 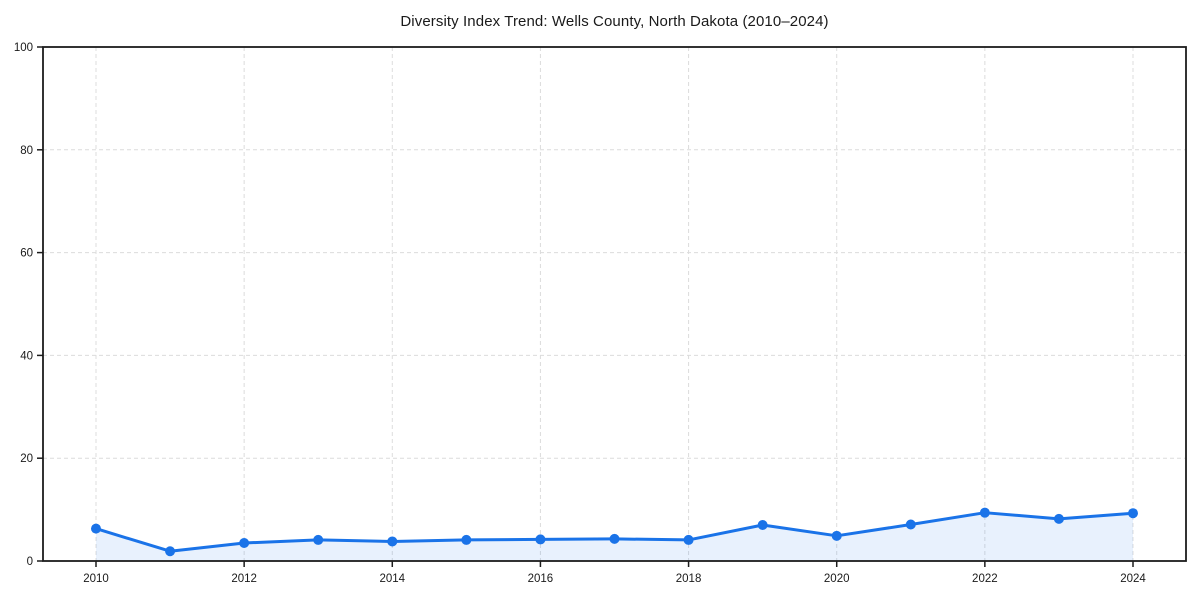 I want to click on x-tick-label: 2014, so click(x=392, y=579).